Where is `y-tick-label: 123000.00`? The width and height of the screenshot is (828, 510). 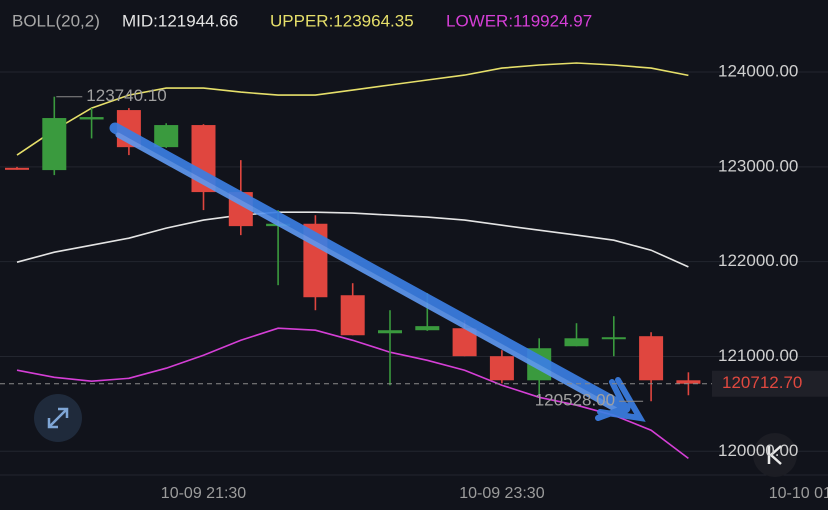
y-tick-label: 123000.00 is located at coordinates (758, 165).